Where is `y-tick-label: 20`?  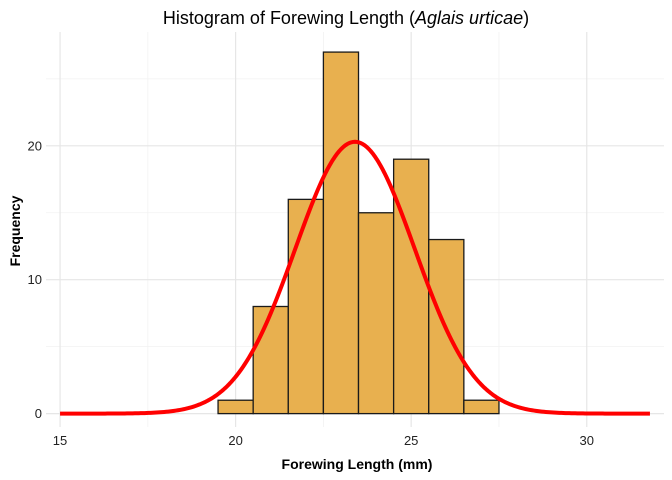
y-tick-label: 20 is located at coordinates (35, 145).